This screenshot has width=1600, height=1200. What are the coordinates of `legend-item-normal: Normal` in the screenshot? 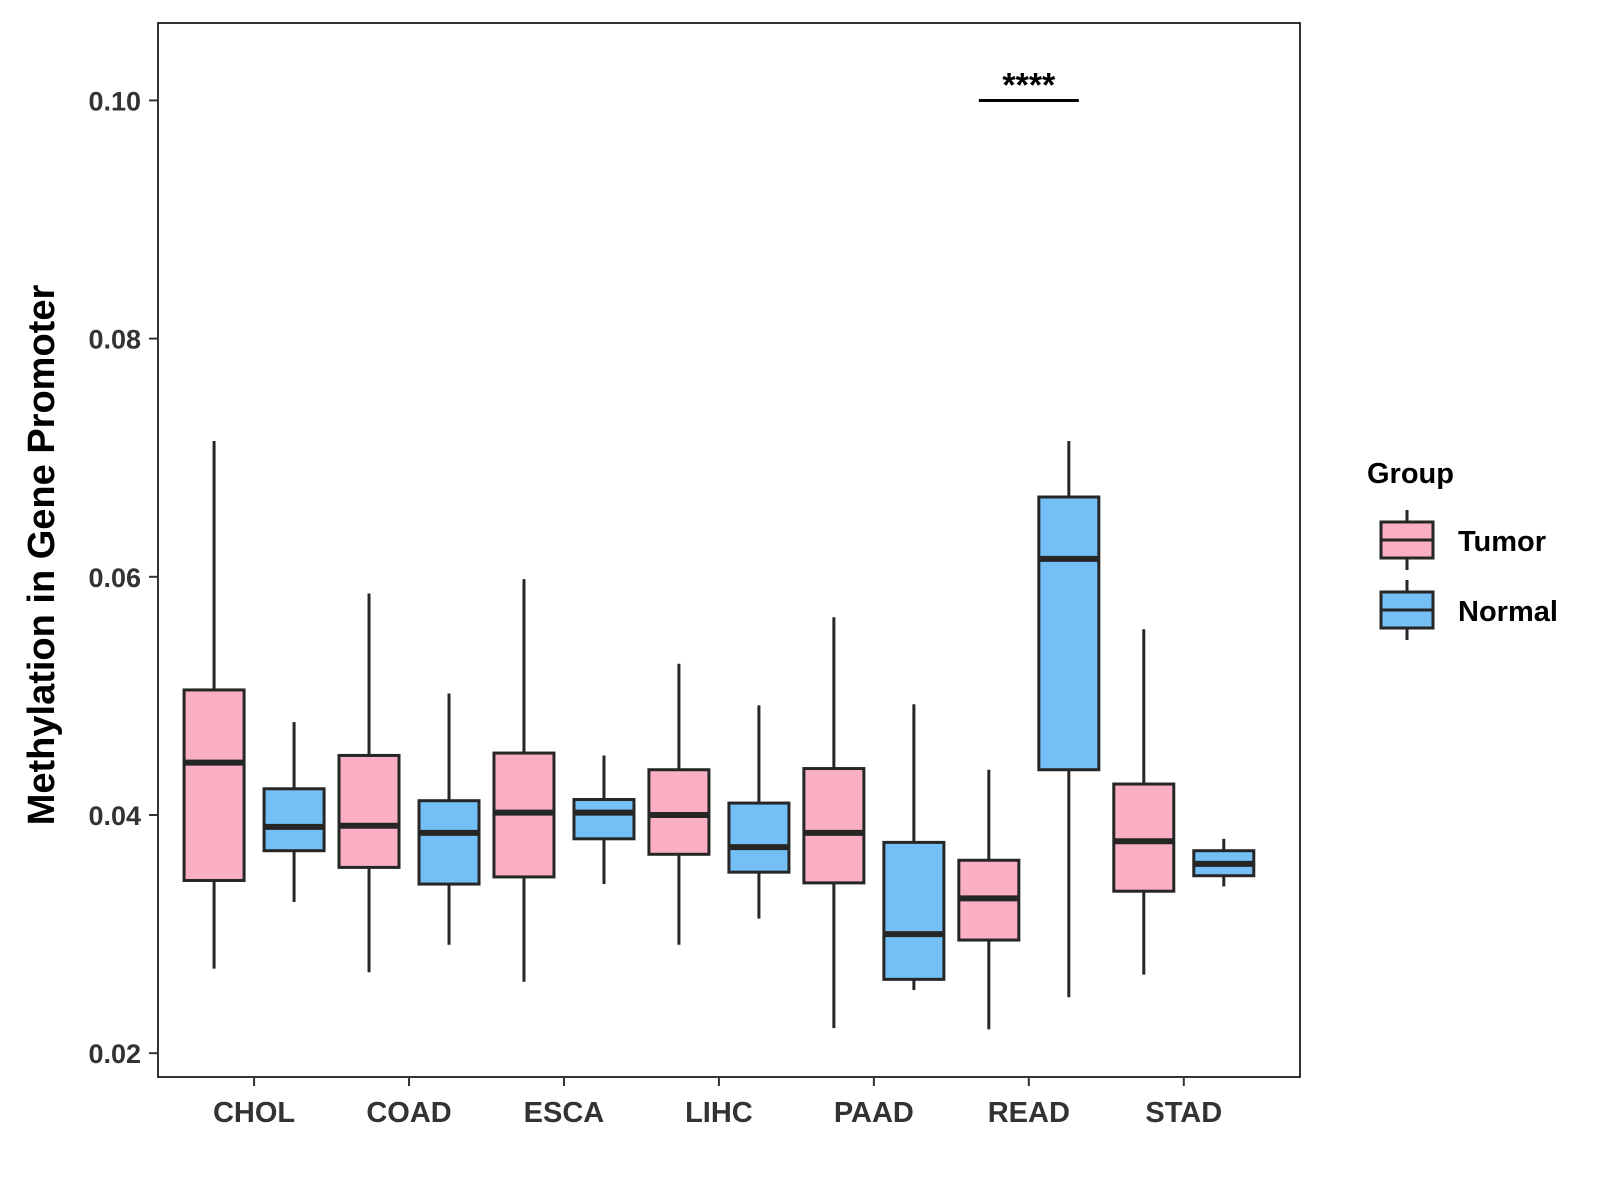 It's located at (1468, 610).